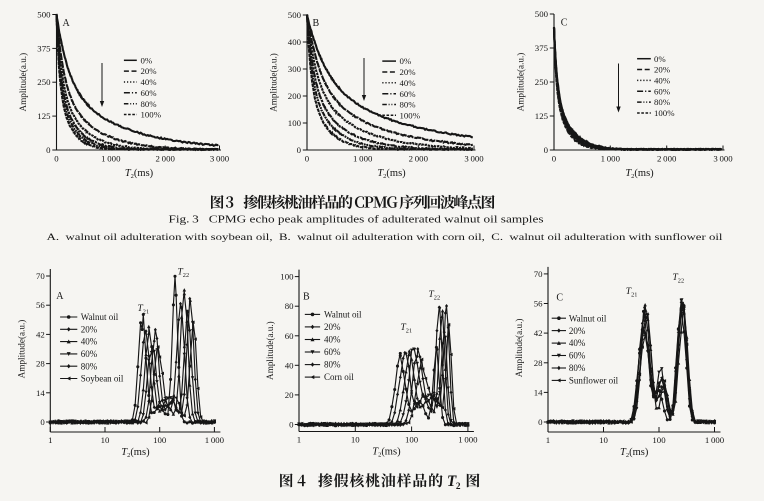  I want to click on svg-text: 200, so click(295, 96).